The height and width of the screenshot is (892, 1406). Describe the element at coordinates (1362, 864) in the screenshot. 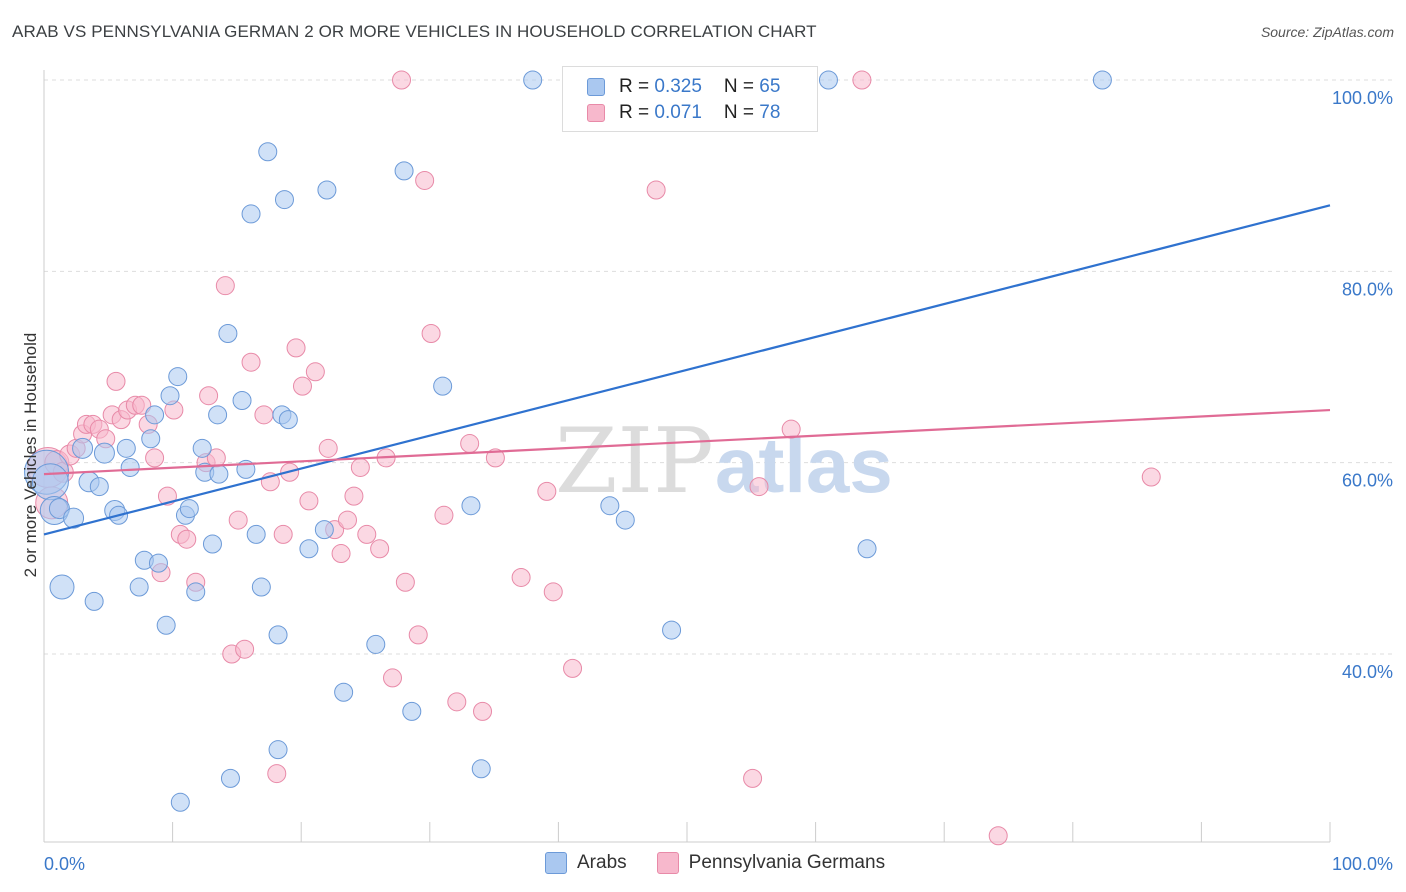

I see `x-tick-label: 100.0%` at that location.